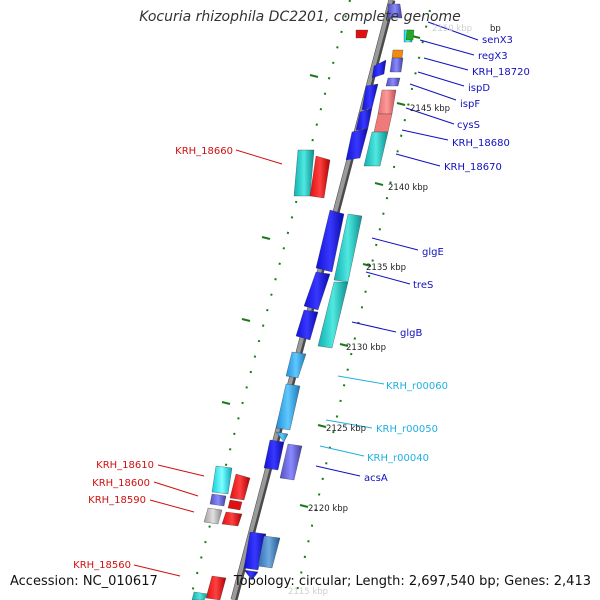  What do you see at coordinates (386, 268) in the screenshot?
I see `ruler-label-2135: 2135 kbp` at bounding box center [386, 268].